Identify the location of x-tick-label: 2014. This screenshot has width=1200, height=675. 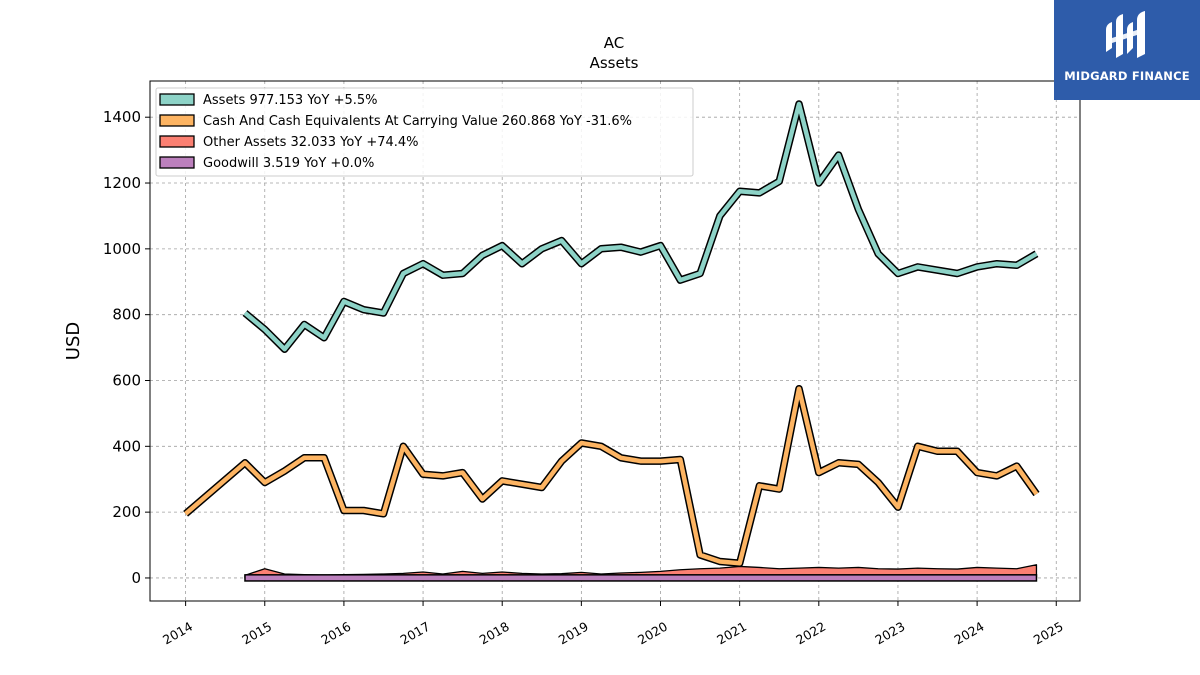
(177, 633).